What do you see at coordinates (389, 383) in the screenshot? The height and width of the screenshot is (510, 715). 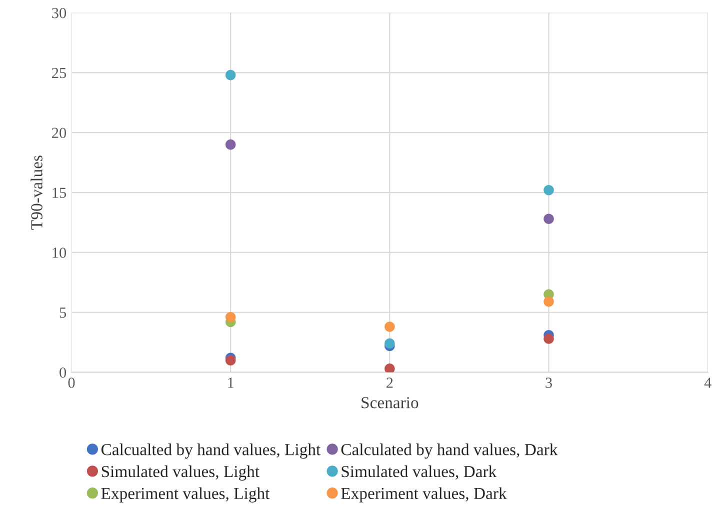 I see `x-tick-label: 2` at bounding box center [389, 383].